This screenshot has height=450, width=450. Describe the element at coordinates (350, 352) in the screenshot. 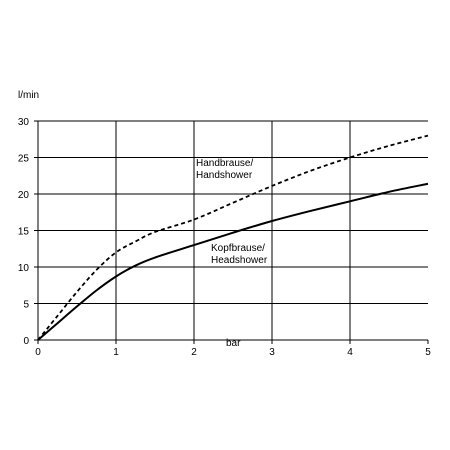

I see `x-tick-label: 4` at that location.